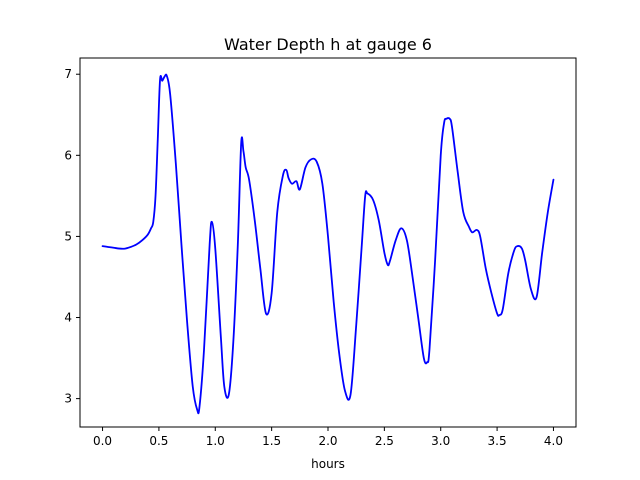 This screenshot has width=640, height=480. What do you see at coordinates (68, 155) in the screenshot?
I see `y-tick-label: 6` at bounding box center [68, 155].